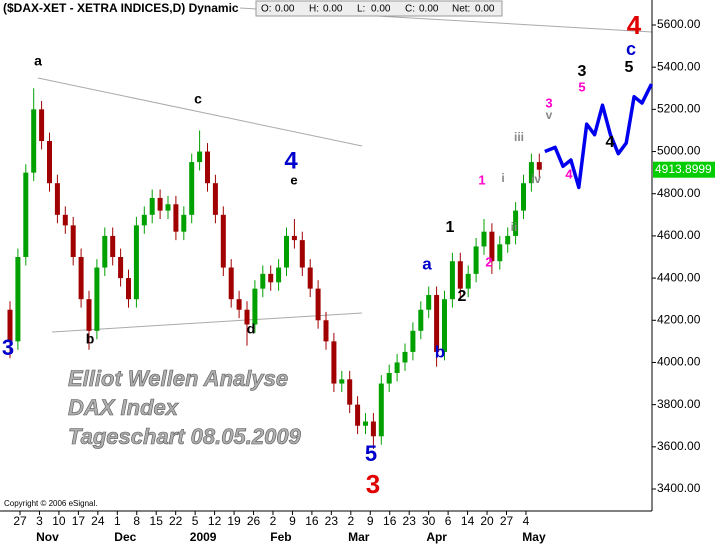 The height and width of the screenshot is (544, 717). I want to click on y-tick-label: 4200.00, so click(679, 319).